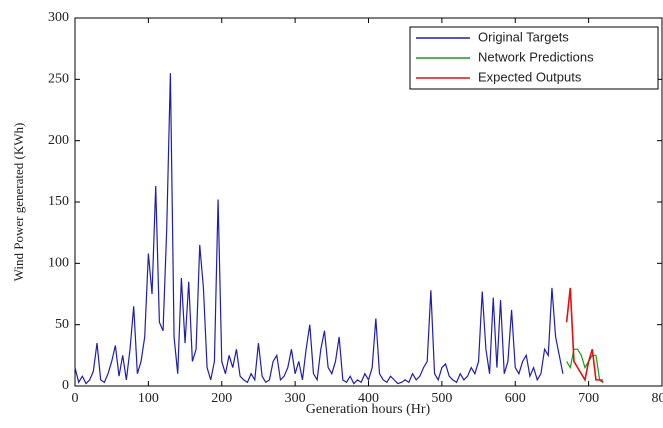  I want to click on y-tick-label: 300, so click(58, 17).